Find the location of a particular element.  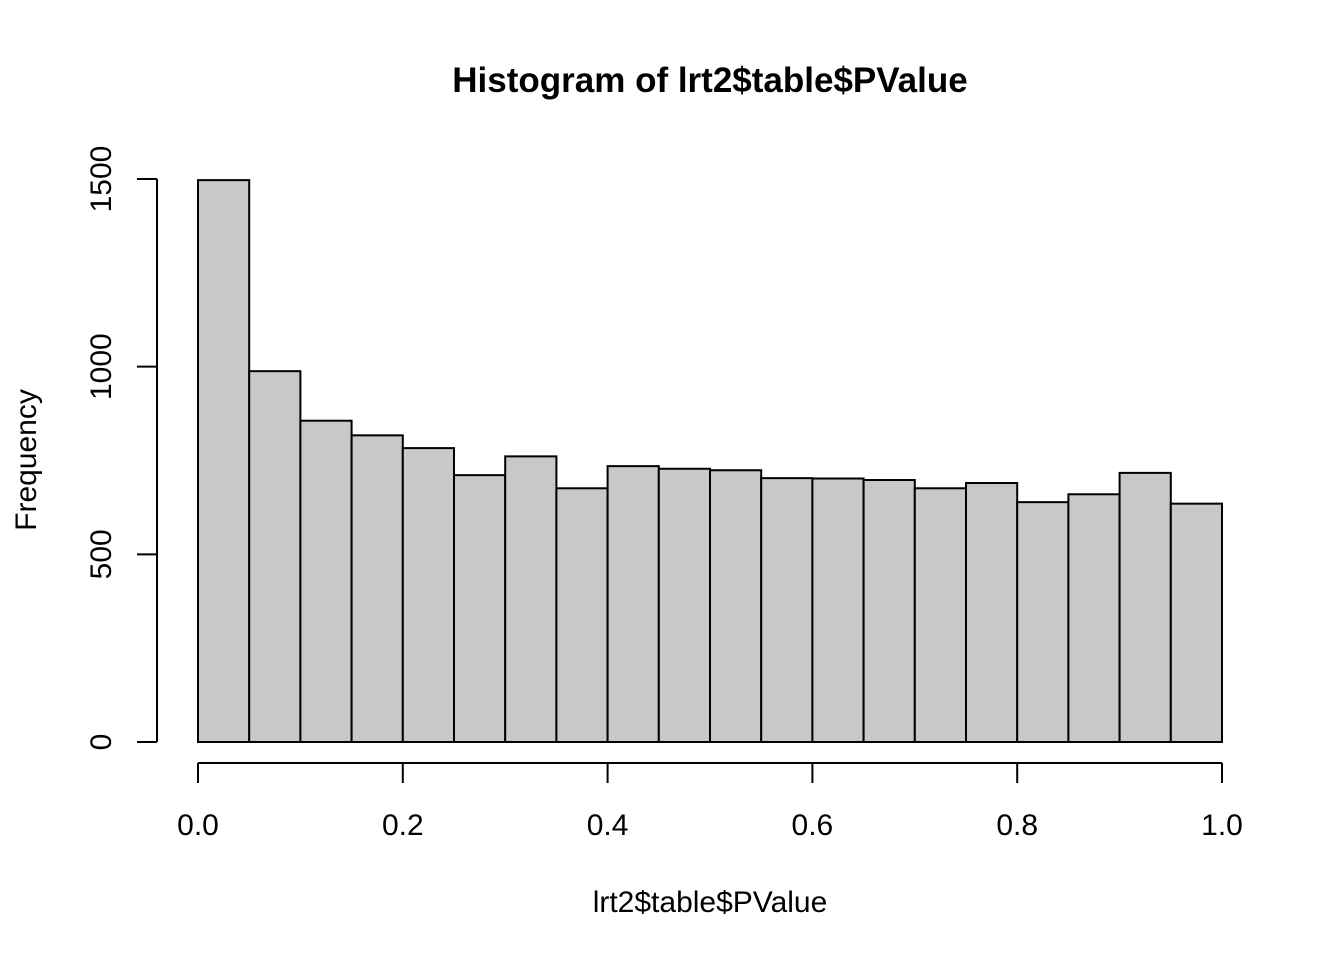

x-tick-label: 0.8 is located at coordinates (1017, 825).